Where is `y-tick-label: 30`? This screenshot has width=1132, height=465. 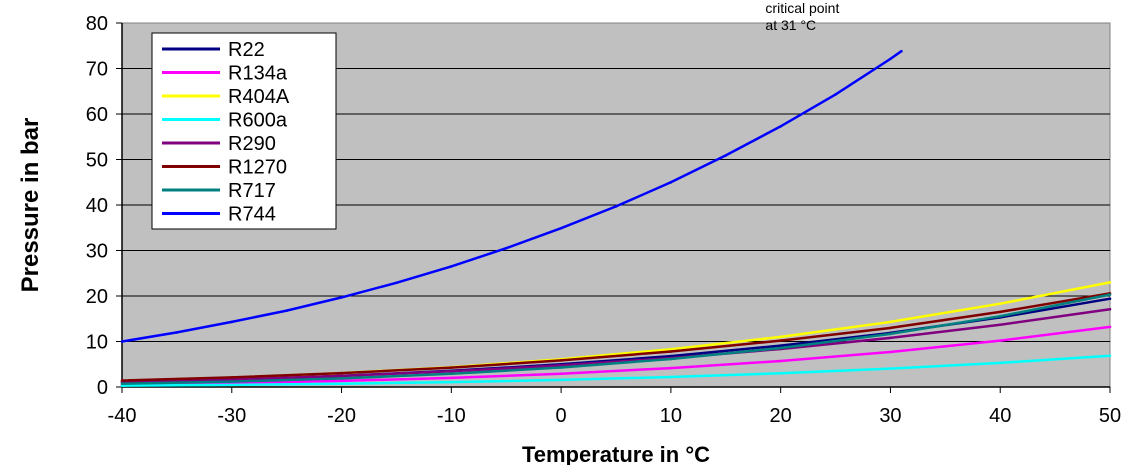 y-tick-label: 30 is located at coordinates (97, 252).